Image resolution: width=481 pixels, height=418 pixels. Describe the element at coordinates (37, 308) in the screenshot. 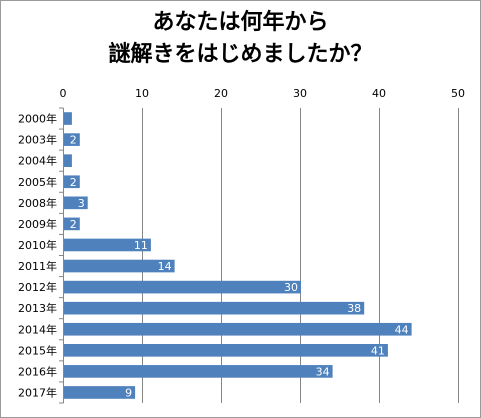

I see `category-label-2013年: 2013年` at that location.